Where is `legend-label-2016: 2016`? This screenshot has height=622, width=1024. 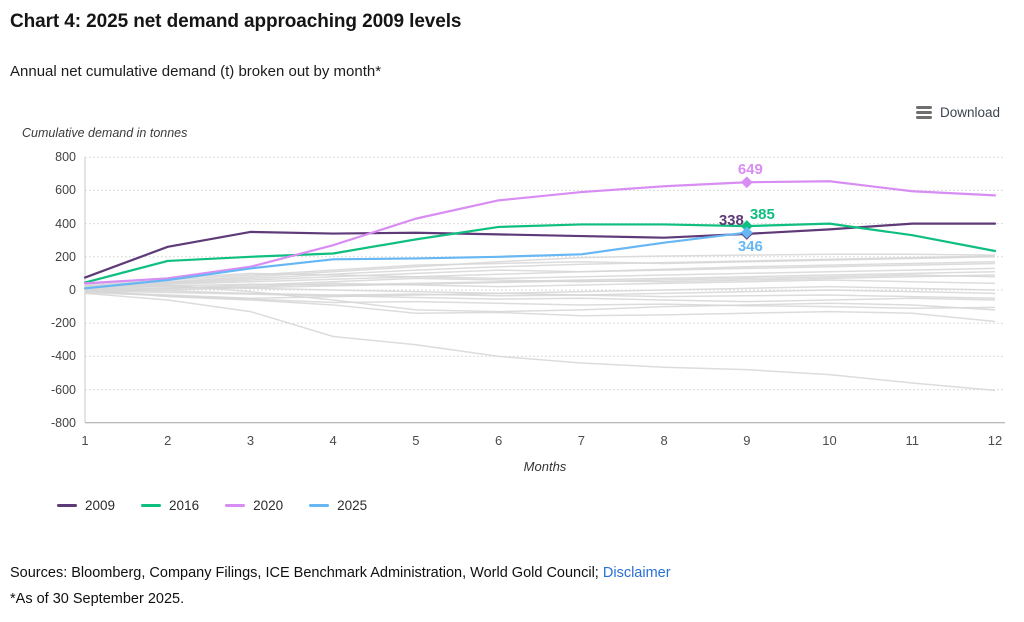
legend-label-2016: 2016 is located at coordinates (184, 505).